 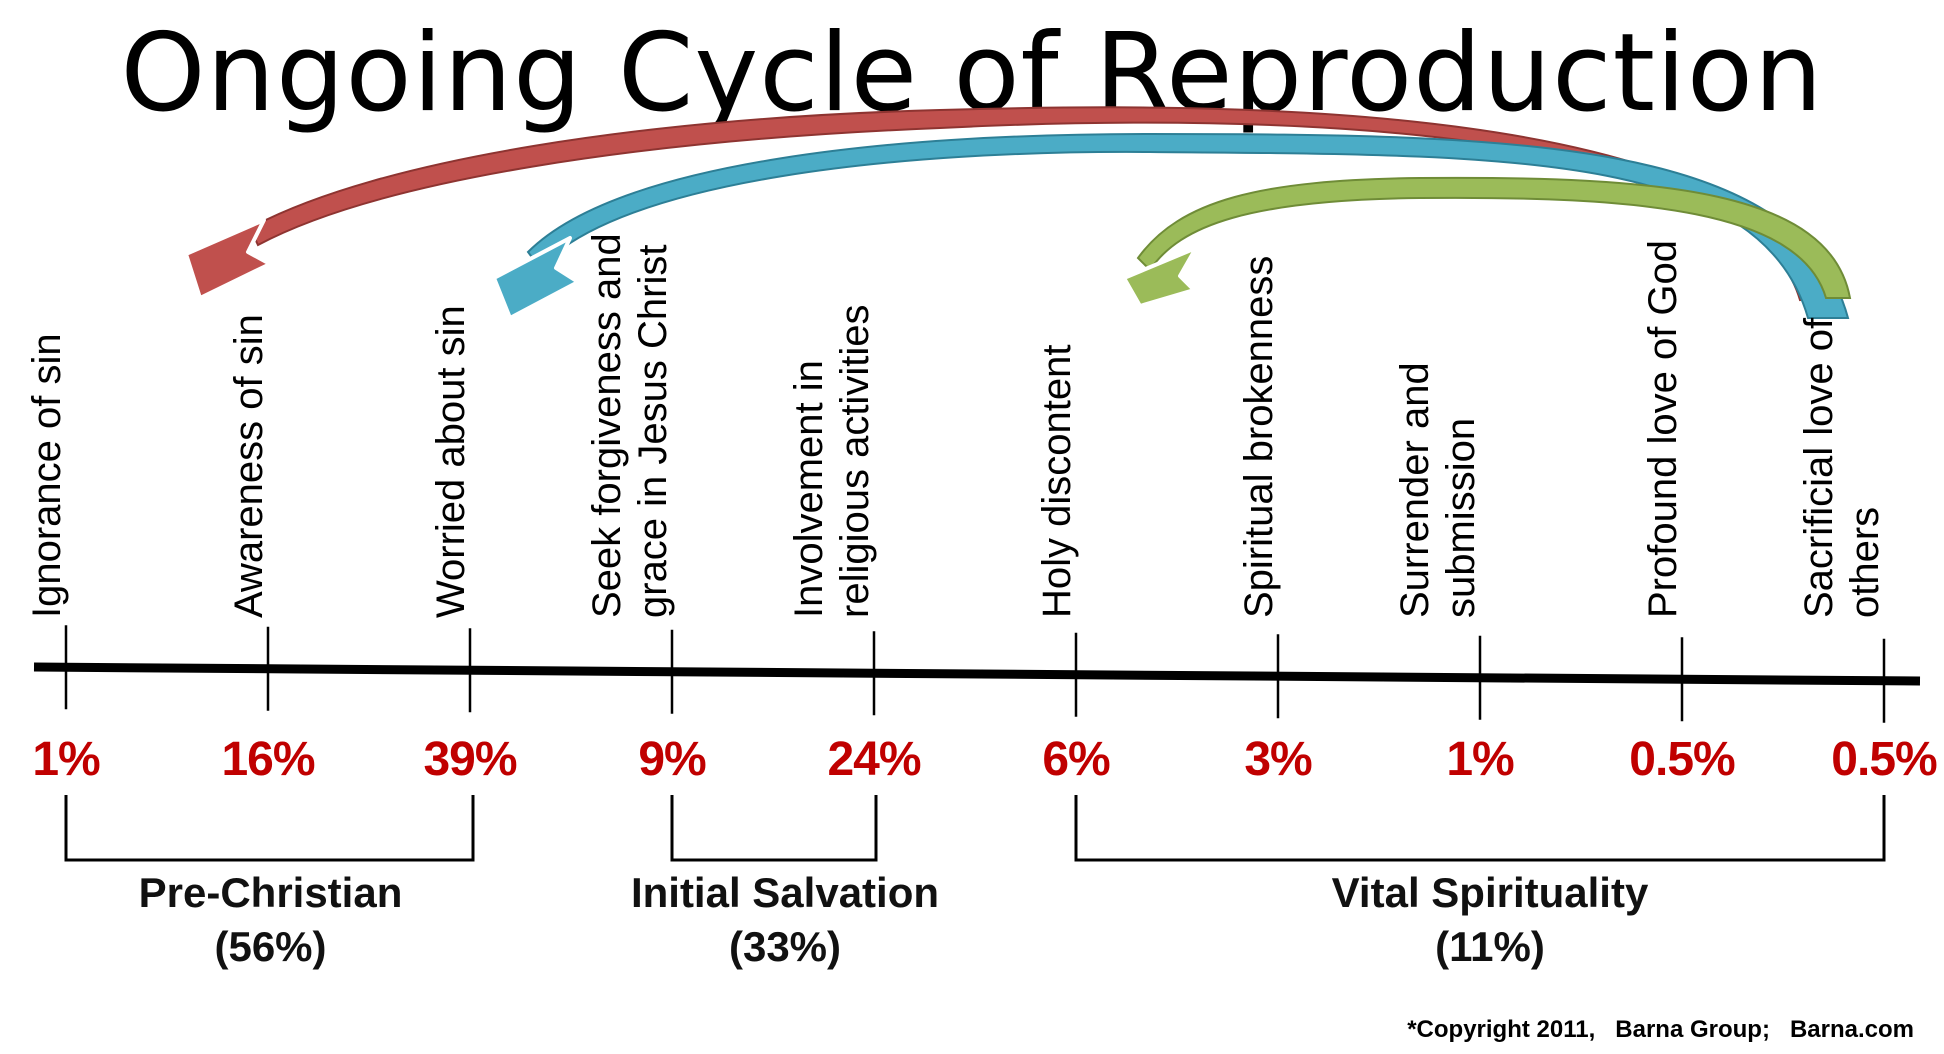 What do you see at coordinates (607, 425) in the screenshot?
I see `stage-label-line: Seek forgiveness and` at bounding box center [607, 425].